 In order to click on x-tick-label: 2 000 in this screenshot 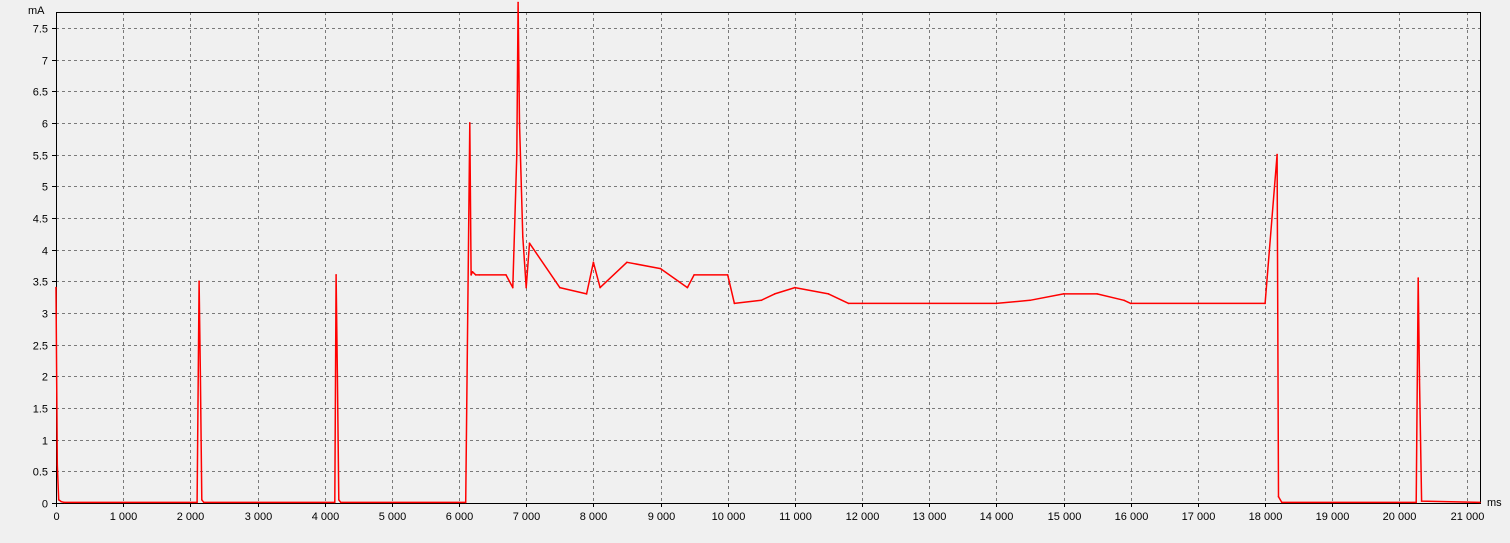, I will do `click(191, 517)`.